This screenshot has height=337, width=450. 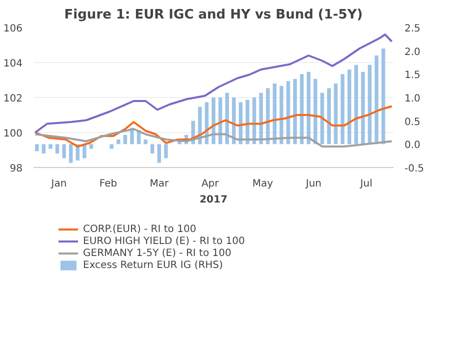 What do you see at coordinates (139, 229) in the screenshot?
I see `legend-label: CORP.(EUR) - RI to 100` at bounding box center [139, 229].